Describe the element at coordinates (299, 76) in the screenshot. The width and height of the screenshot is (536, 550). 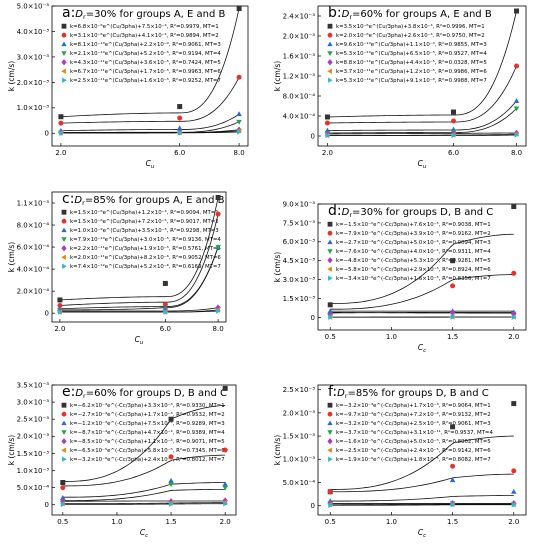
I see `y-tick-label: 1.2×10⁻³` at that location.